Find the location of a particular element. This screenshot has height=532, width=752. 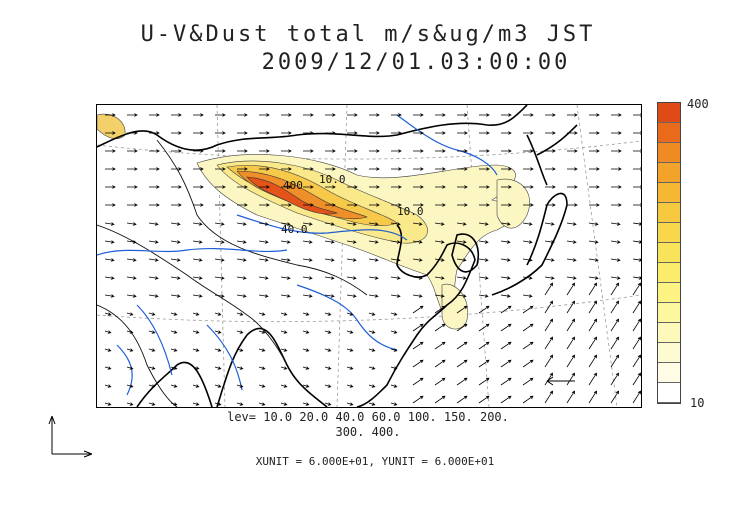

colorbar-max-label: 400 is located at coordinates (698, 104).